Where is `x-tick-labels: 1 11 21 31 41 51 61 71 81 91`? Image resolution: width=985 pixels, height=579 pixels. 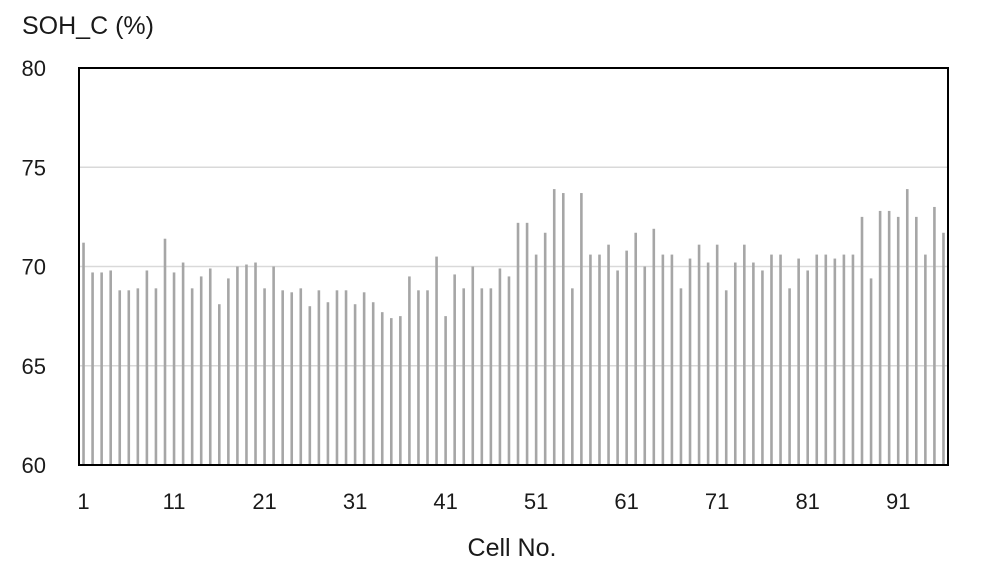
x-tick-labels: 1 11 21 31 41 51 61 71 81 91 is located at coordinates (493, 501).